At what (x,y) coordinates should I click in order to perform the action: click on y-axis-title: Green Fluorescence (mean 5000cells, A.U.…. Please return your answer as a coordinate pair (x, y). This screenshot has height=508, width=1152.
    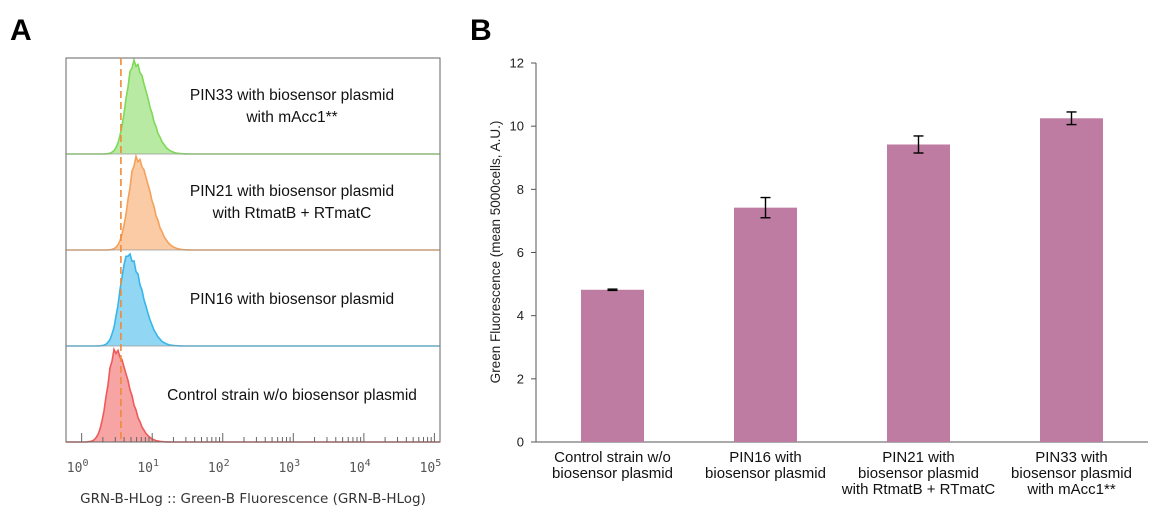
    Looking at the image, I should click on (495, 252).